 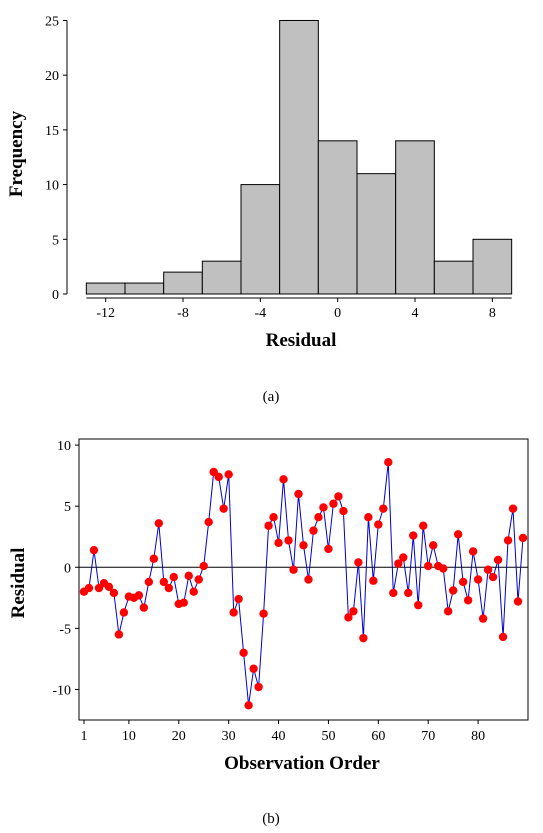 What do you see at coordinates (271, 819) in the screenshot?
I see `caption-b: (b)` at bounding box center [271, 819].